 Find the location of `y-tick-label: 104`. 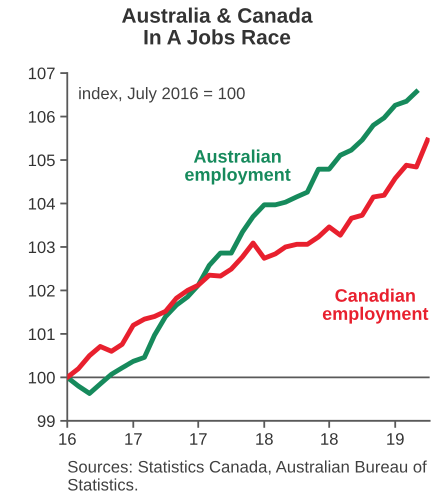

y-tick-label: 104 is located at coordinates (41, 204).